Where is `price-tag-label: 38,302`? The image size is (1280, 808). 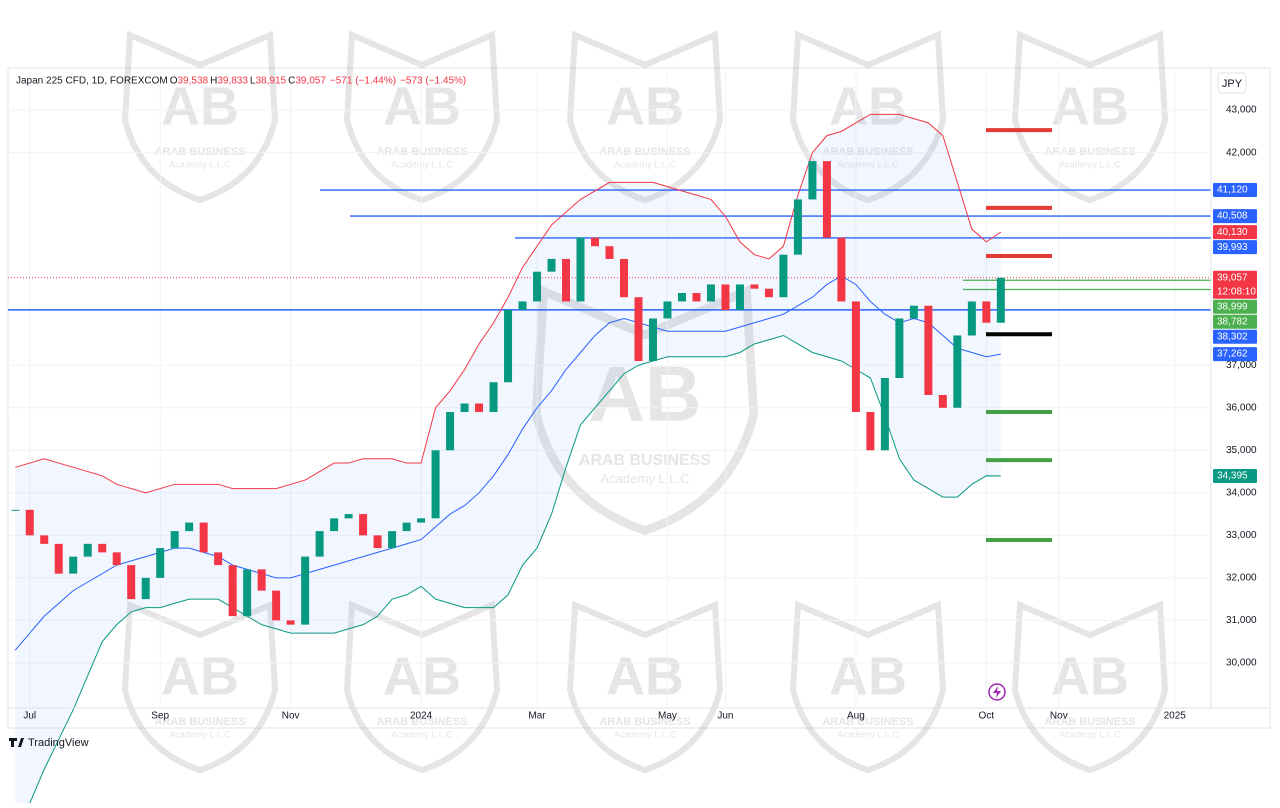
price-tag-label: 38,302 is located at coordinates (1232, 336).